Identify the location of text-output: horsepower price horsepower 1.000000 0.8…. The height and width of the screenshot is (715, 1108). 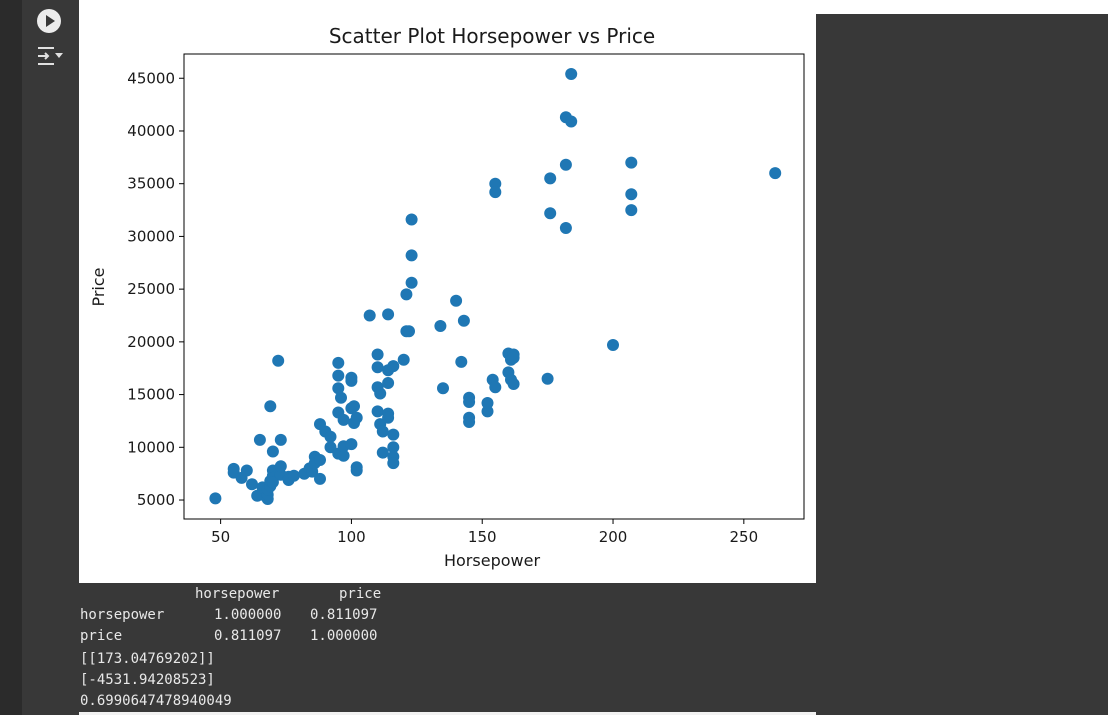
(447, 649).